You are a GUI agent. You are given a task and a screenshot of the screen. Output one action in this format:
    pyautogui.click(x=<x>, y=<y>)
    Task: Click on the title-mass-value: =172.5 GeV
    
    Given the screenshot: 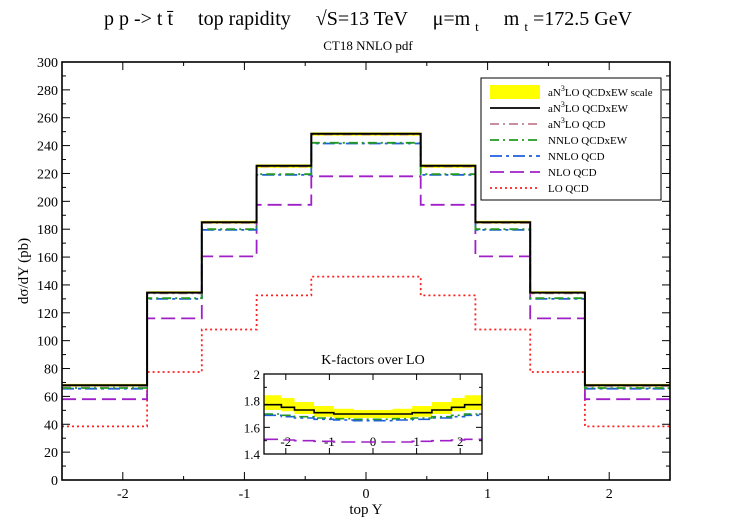 What is the action you would take?
    pyautogui.click(x=583, y=19)
    